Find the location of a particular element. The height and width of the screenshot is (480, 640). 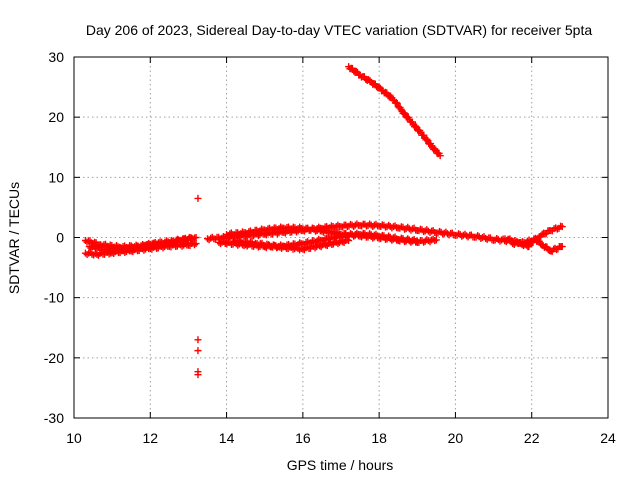

x-tick-label: 24 is located at coordinates (608, 438).